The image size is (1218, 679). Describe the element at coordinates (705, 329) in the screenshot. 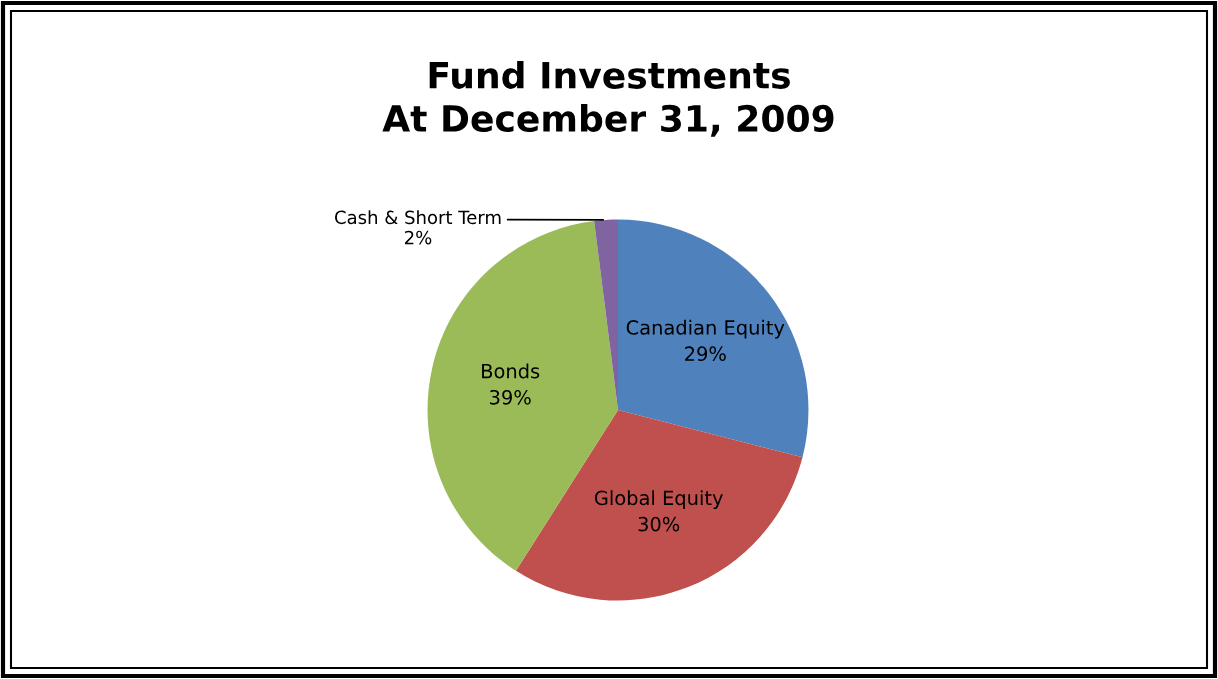

I see `slice-label: Canadian Equity` at that location.